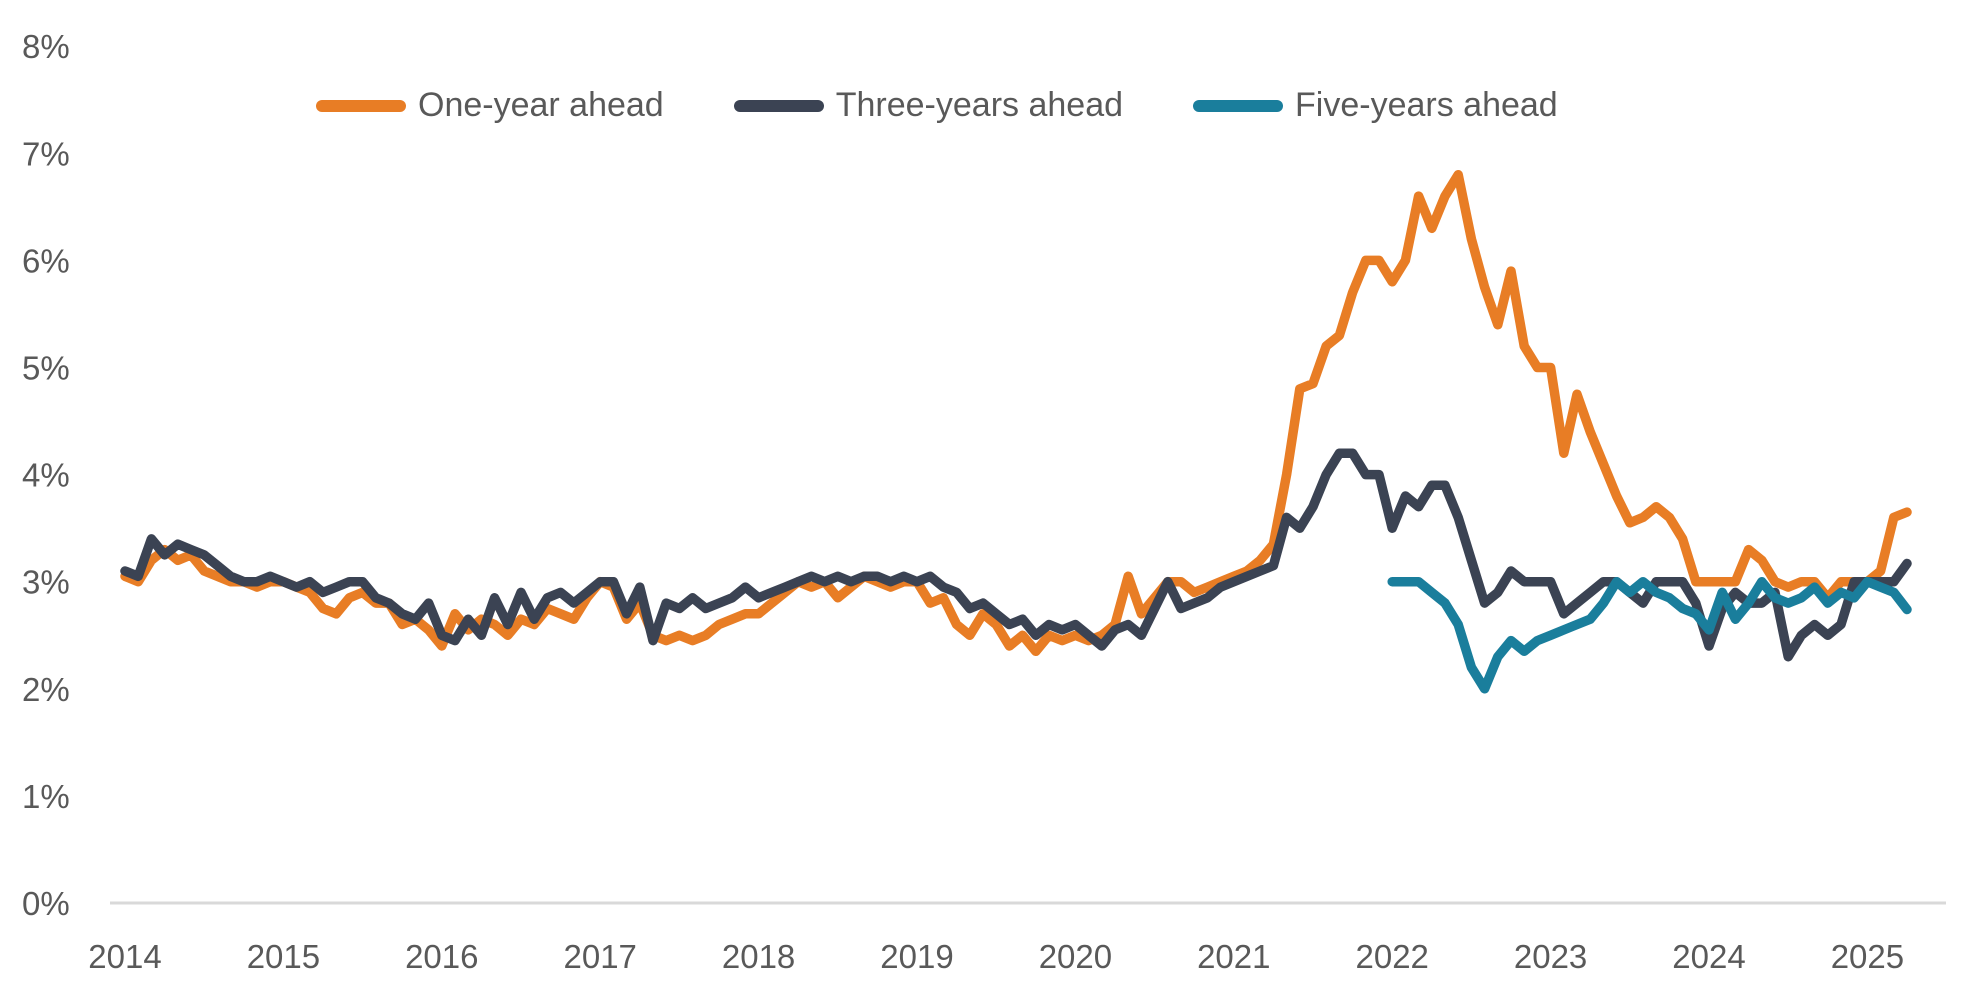 The width and height of the screenshot is (1963, 993). Describe the element at coordinates (46, 796) in the screenshot. I see `y-tick-label: 1%` at that location.